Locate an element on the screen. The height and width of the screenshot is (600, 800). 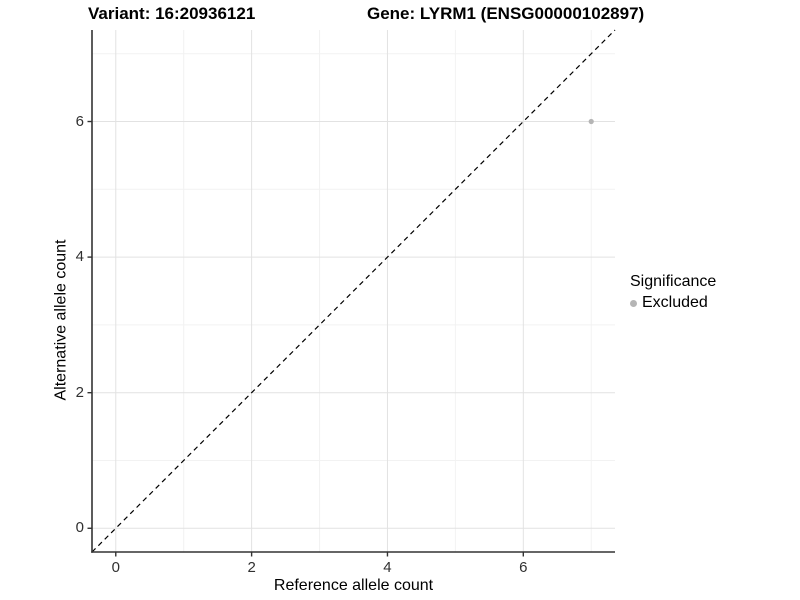
y-tick-label: 2 is located at coordinates (79, 392).